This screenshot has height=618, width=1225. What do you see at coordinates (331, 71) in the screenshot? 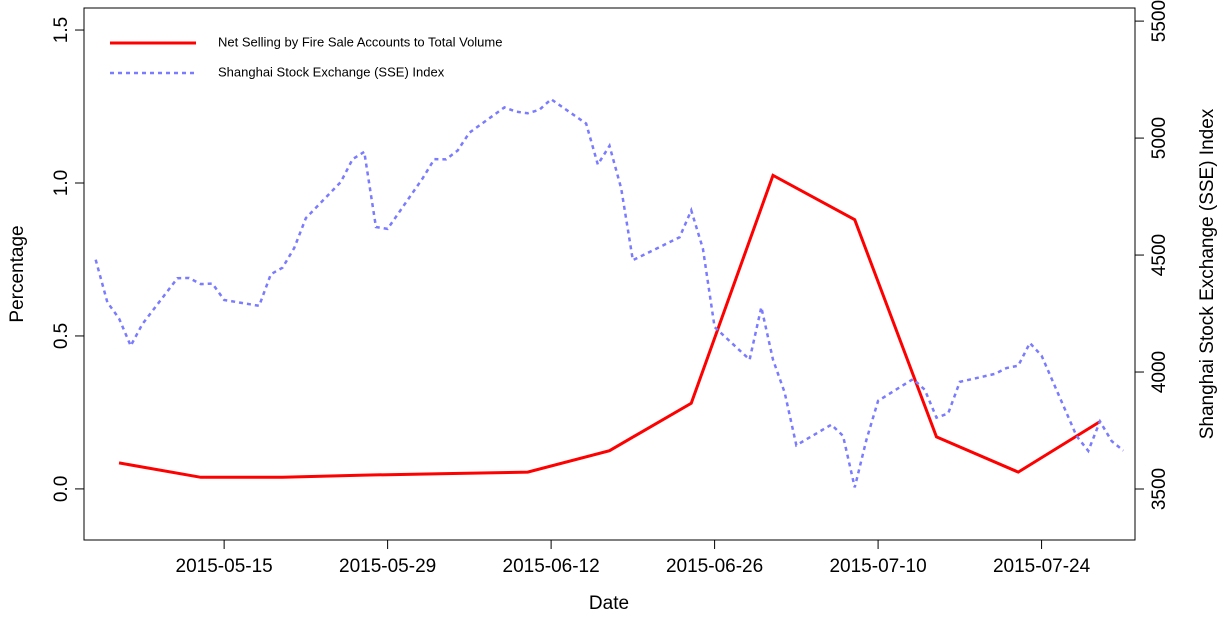
I see `legend-label: Shanghai Stock Exchange (SSE) Index` at bounding box center [331, 71].